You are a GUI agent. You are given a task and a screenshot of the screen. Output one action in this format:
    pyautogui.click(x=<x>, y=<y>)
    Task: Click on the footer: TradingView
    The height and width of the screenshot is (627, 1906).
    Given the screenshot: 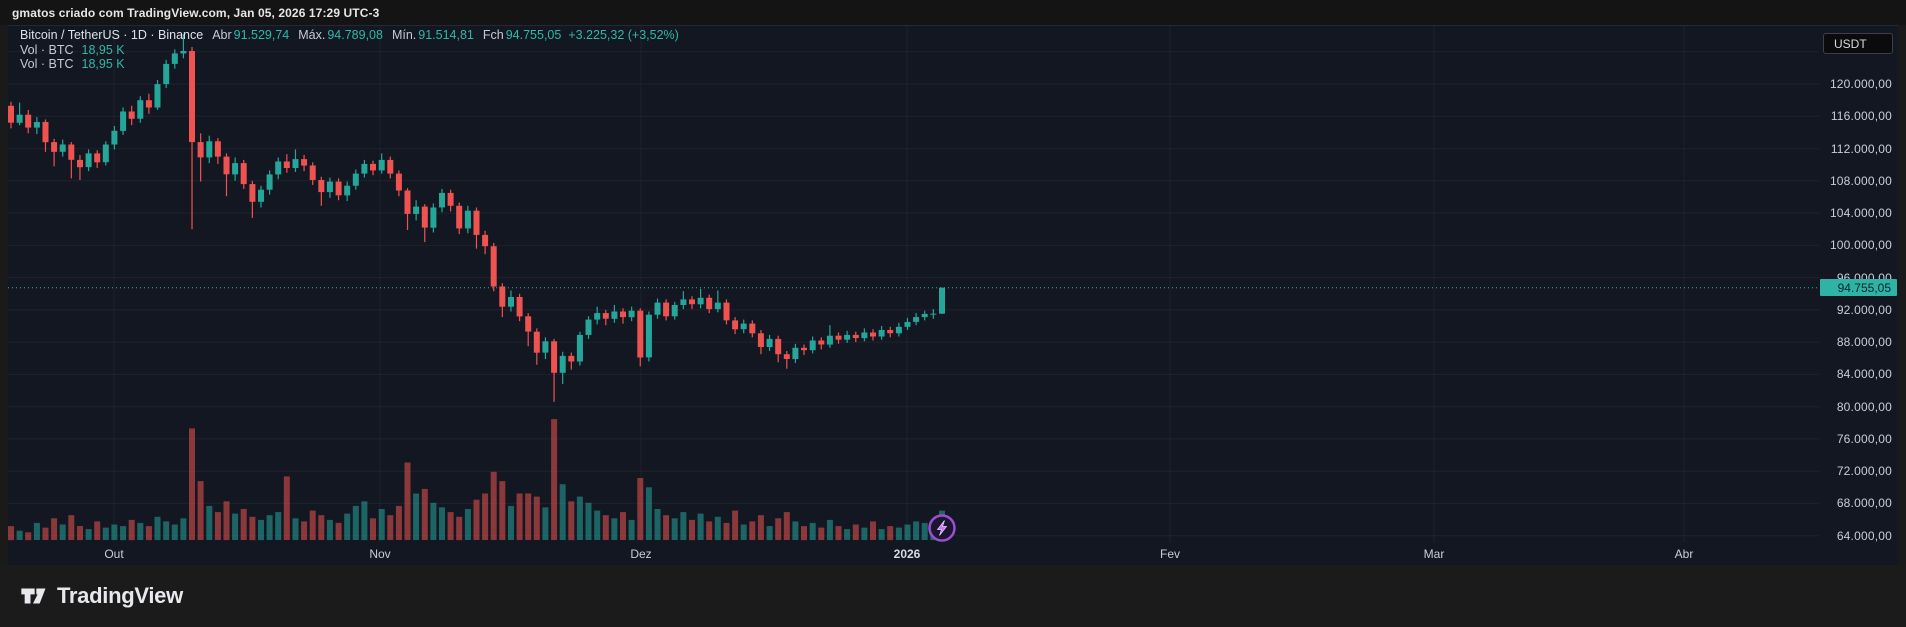 What is the action you would take?
    pyautogui.click(x=953, y=596)
    